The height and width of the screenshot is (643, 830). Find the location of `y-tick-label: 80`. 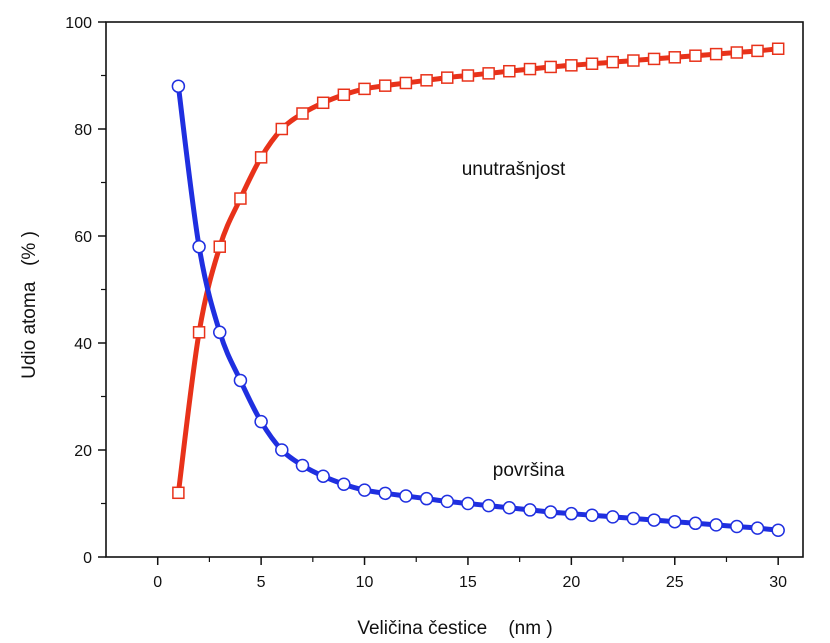

y-tick-label: 80 is located at coordinates (83, 130).